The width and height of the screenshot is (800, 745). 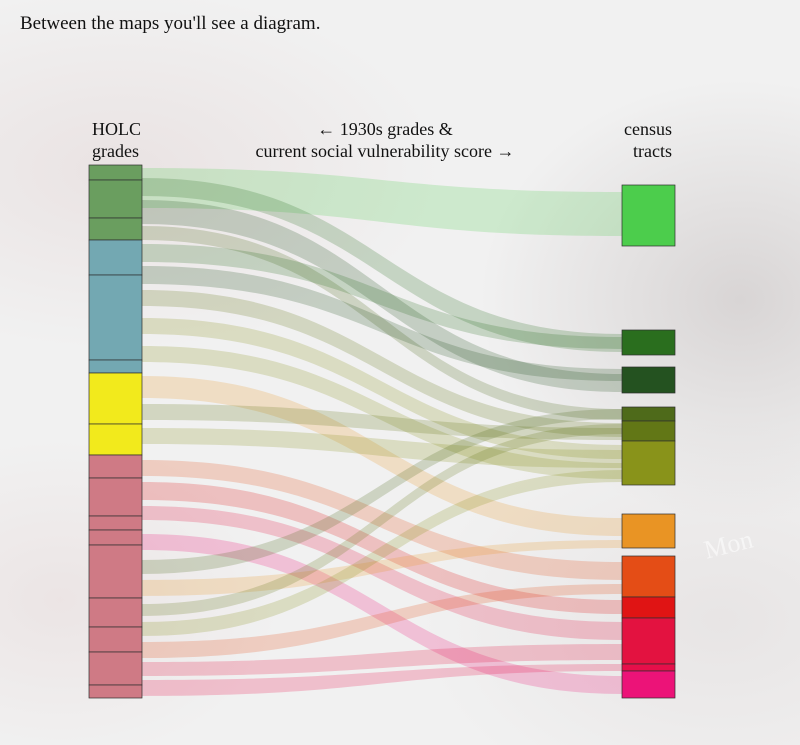 What do you see at coordinates (385, 151) in the screenshot?
I see `diagram-subtitle-line2: current social vulnerability score →` at bounding box center [385, 151].